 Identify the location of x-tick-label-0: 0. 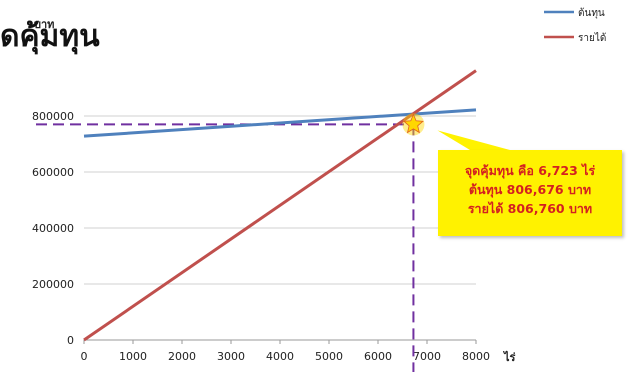
(84, 356).